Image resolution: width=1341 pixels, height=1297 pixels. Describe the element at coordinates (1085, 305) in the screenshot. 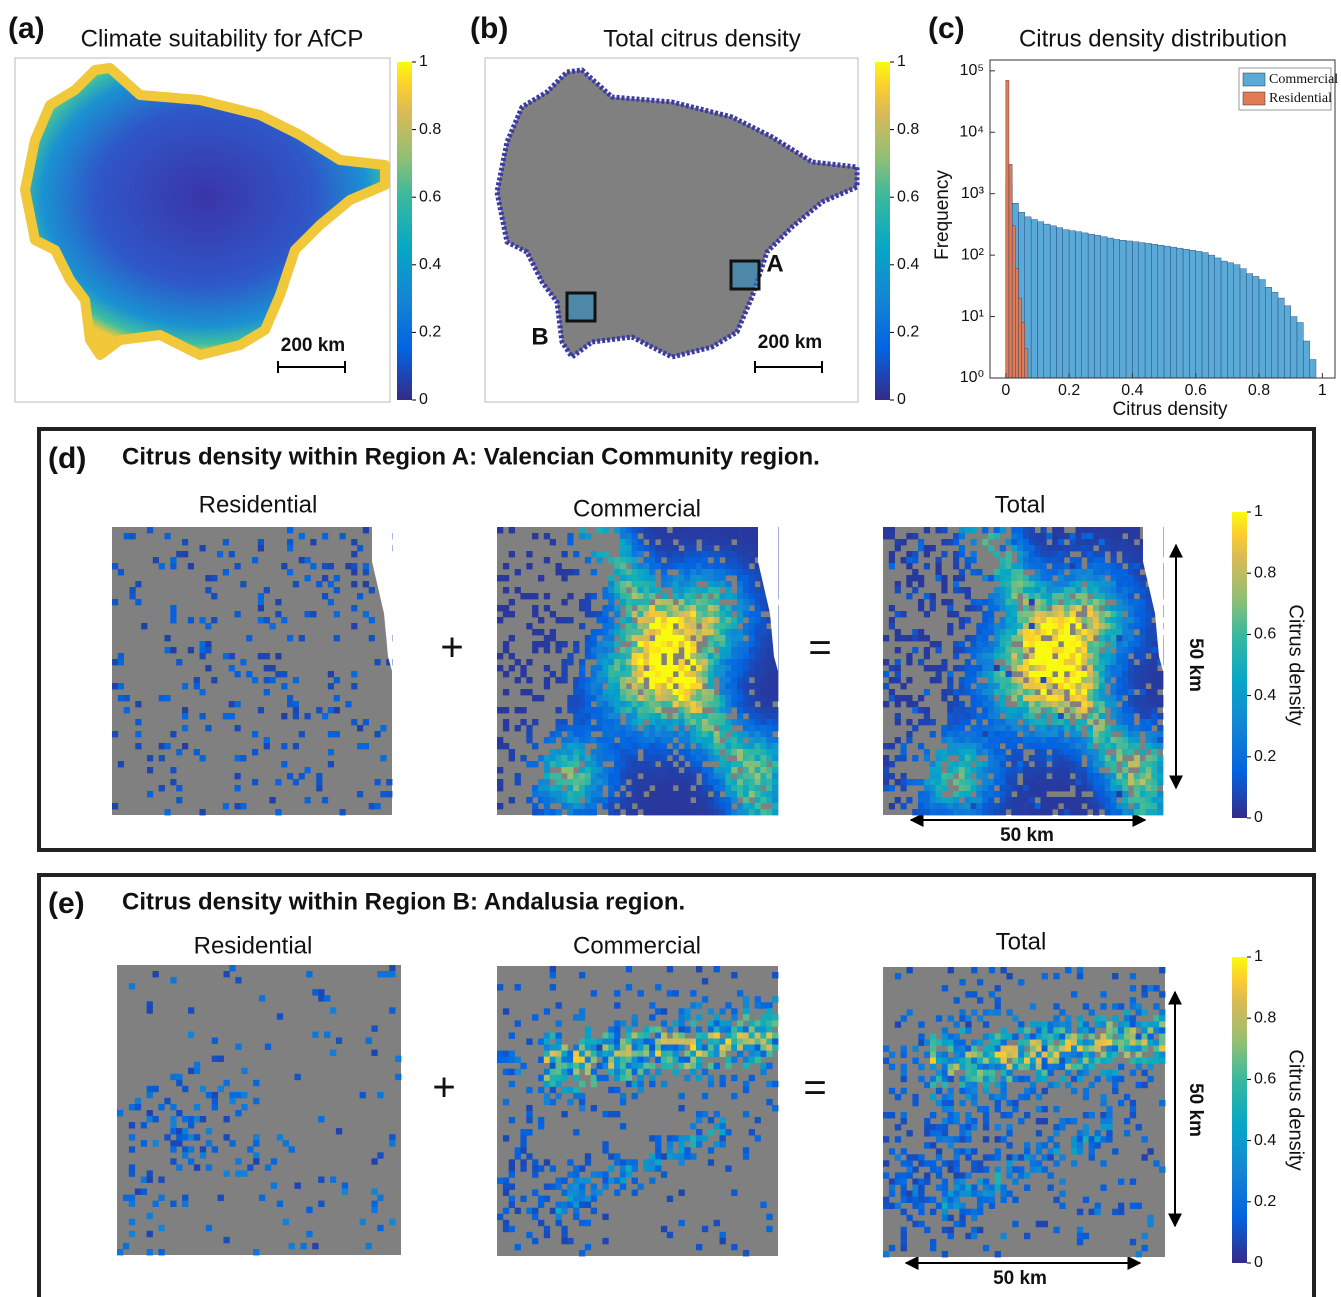

I see `bar` at that location.